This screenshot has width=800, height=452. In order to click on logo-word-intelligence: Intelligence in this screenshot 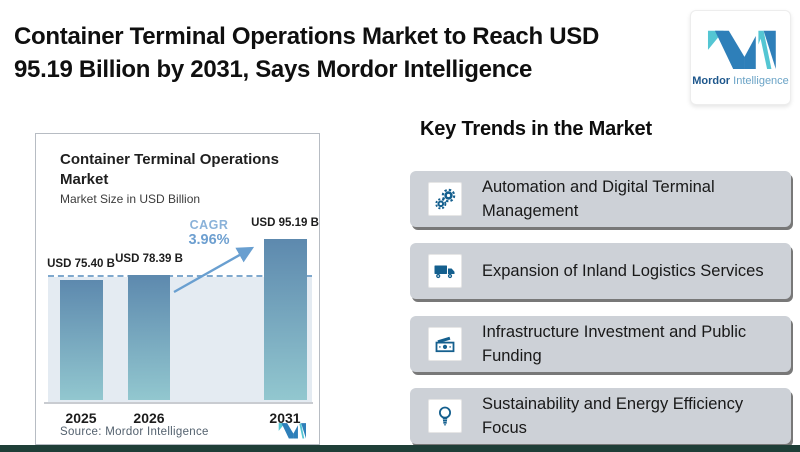, I will do `click(761, 80)`.